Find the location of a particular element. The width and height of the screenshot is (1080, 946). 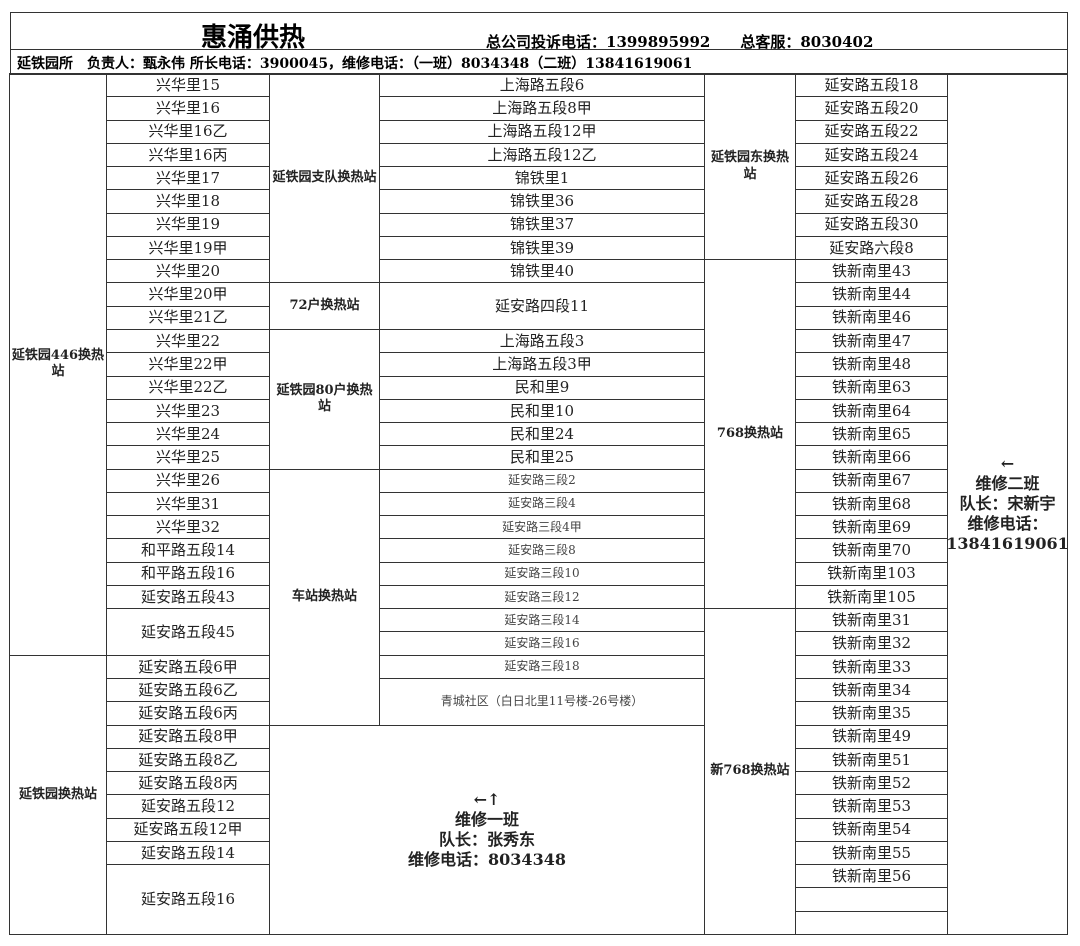

address-cell: 铁新南里33 is located at coordinates (871, 667).